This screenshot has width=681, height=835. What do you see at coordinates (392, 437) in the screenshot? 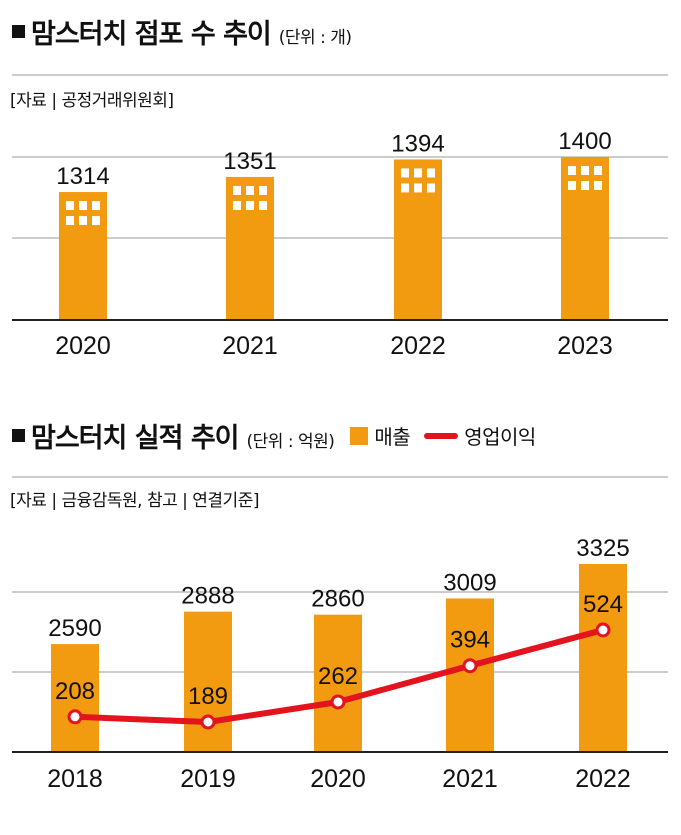
I see `legend-bar-label: 매출` at bounding box center [392, 437].